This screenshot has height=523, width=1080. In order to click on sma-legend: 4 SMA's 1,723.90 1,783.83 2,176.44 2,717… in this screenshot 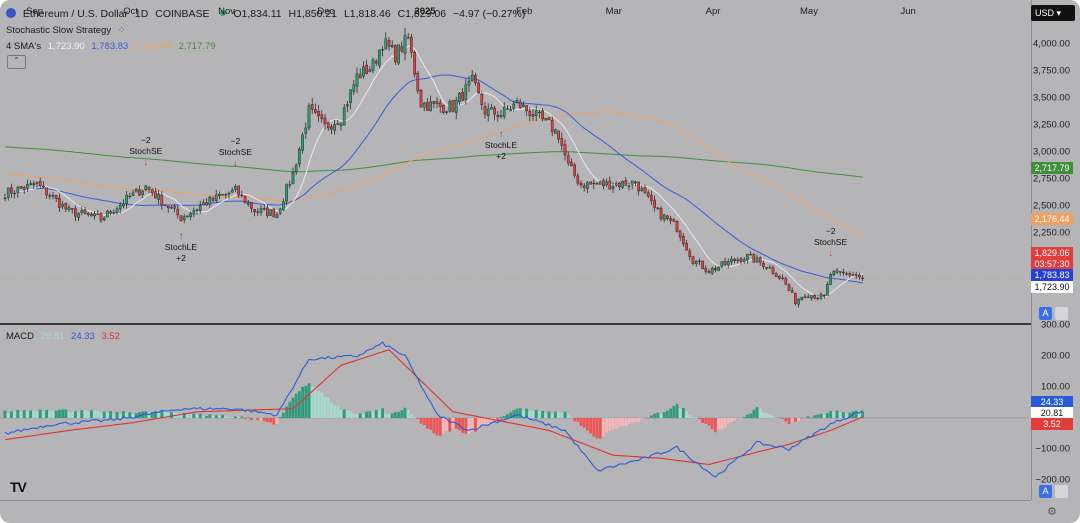, I will do `click(113, 46)`.